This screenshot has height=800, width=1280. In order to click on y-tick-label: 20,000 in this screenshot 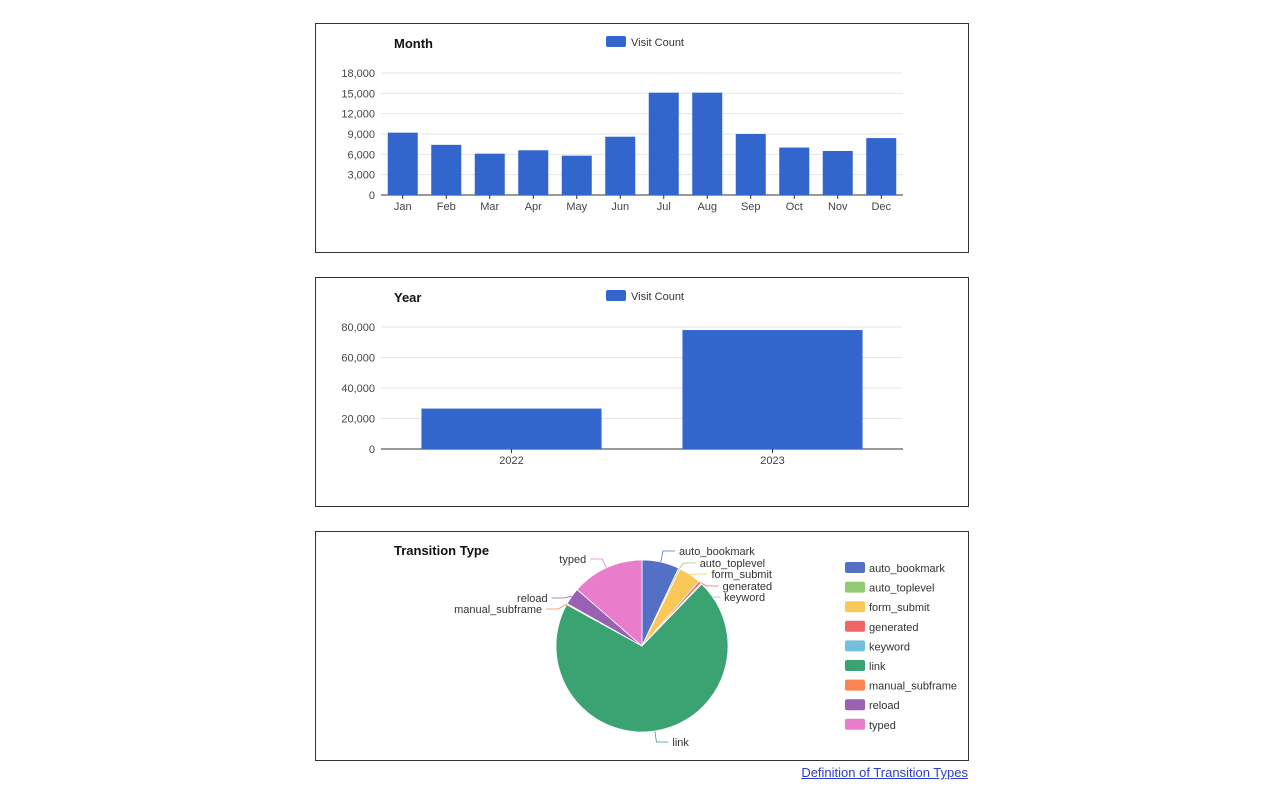, I will do `click(358, 420)`.